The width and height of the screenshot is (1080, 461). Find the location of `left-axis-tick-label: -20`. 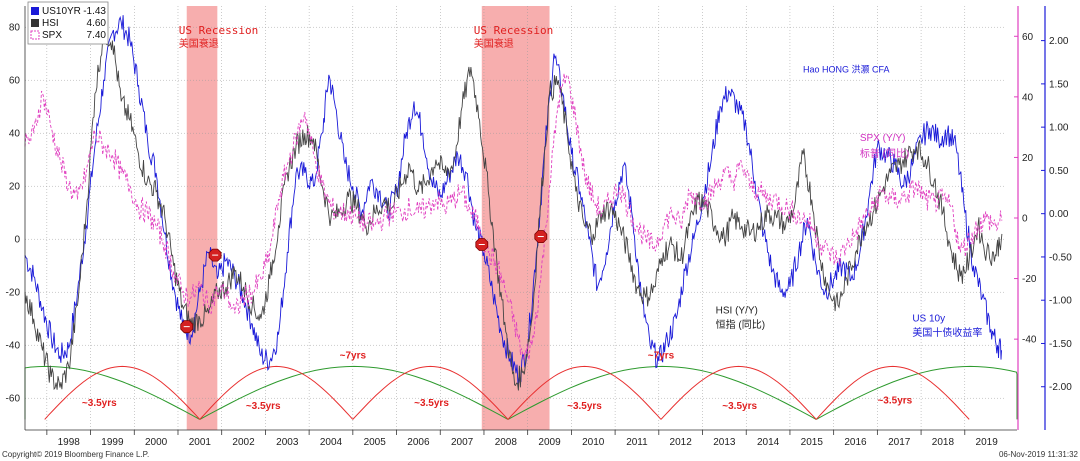

left-axis-tick-label: -20 is located at coordinates (13, 293).